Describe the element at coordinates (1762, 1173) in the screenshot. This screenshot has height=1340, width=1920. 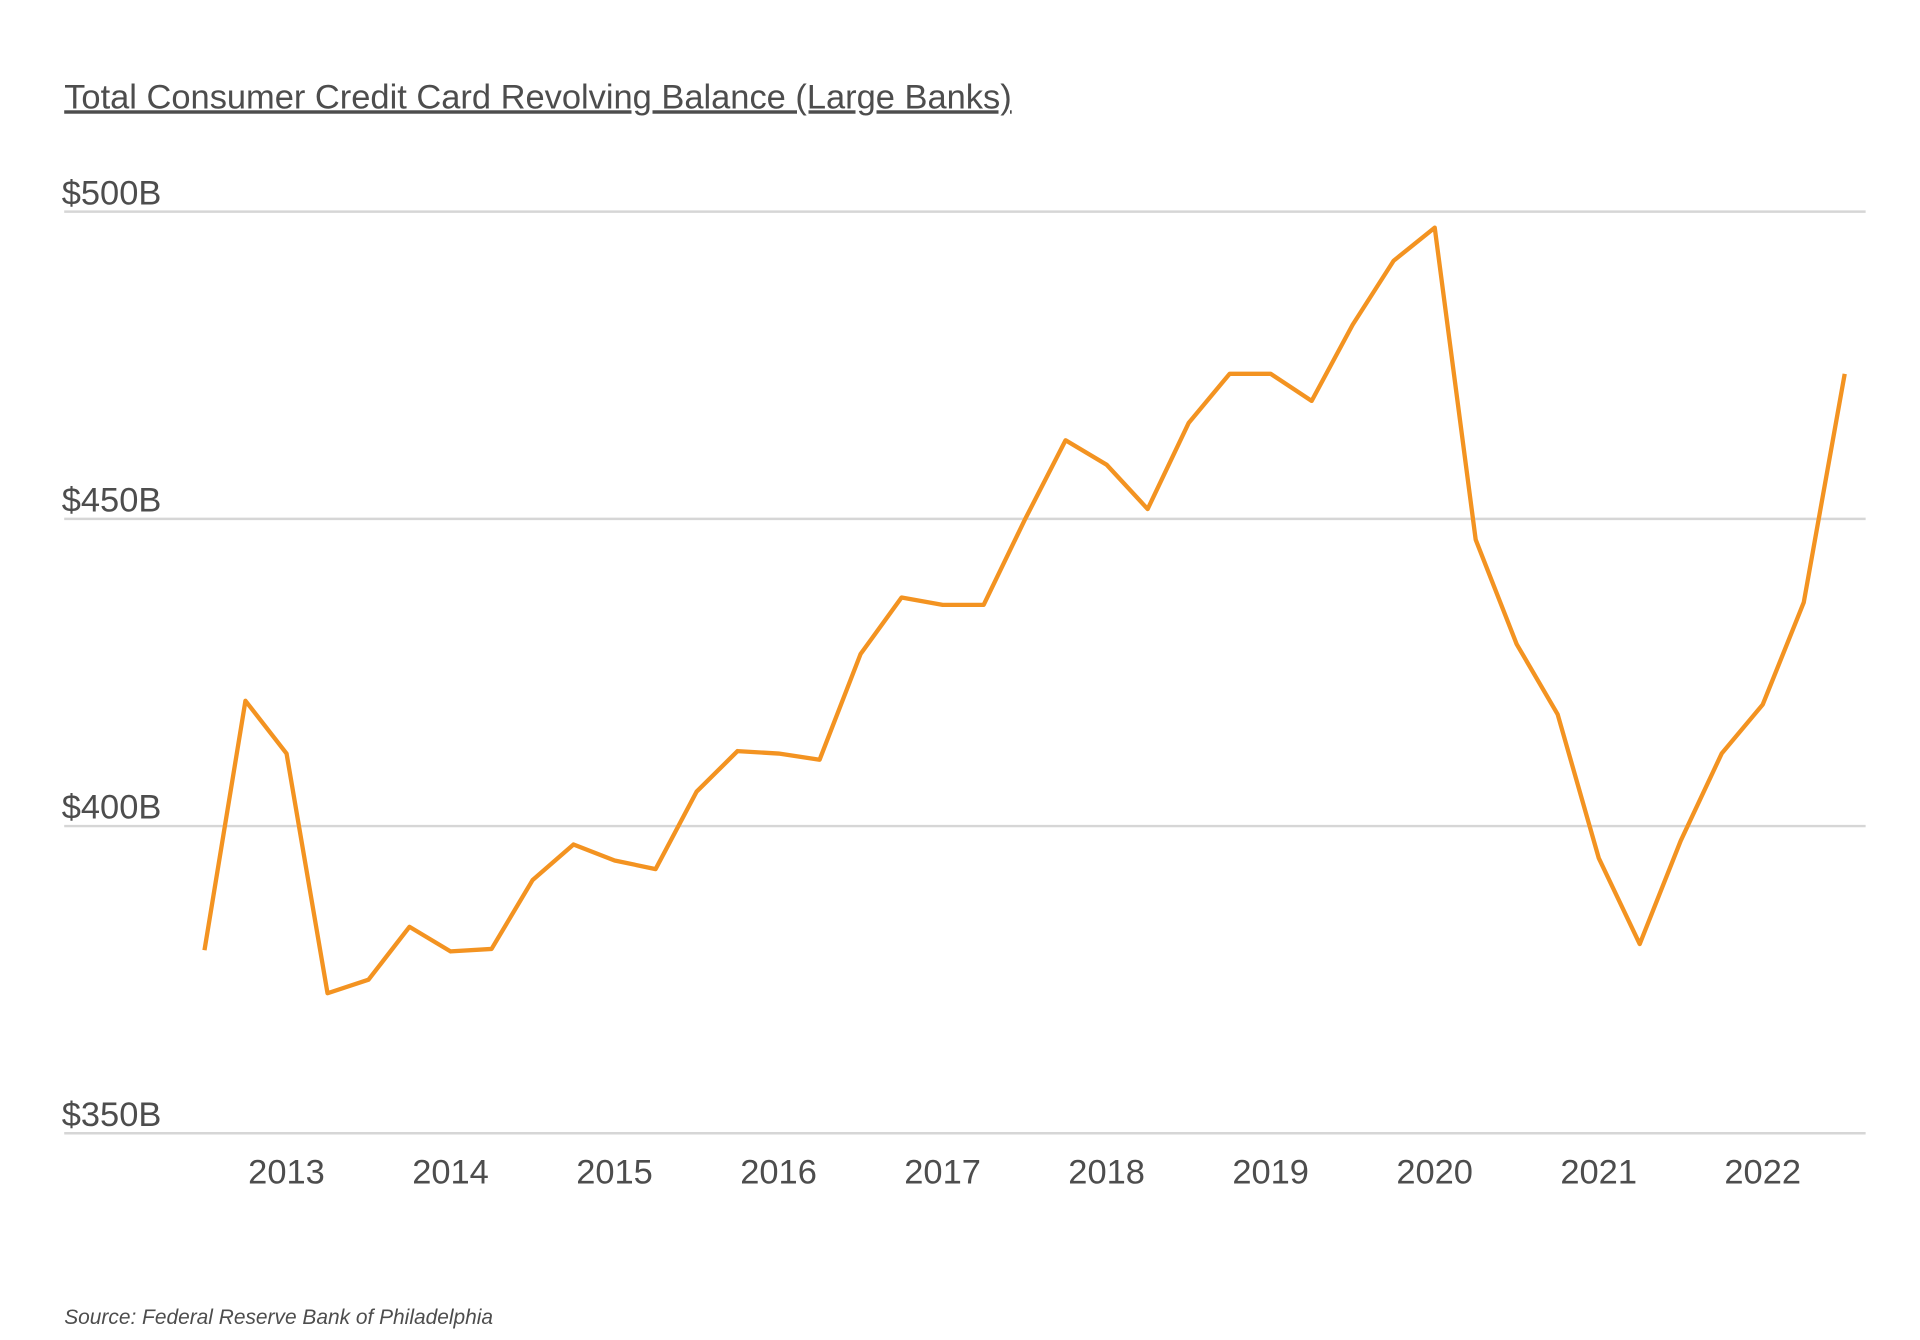
I see `x-tick-label: 2022` at that location.